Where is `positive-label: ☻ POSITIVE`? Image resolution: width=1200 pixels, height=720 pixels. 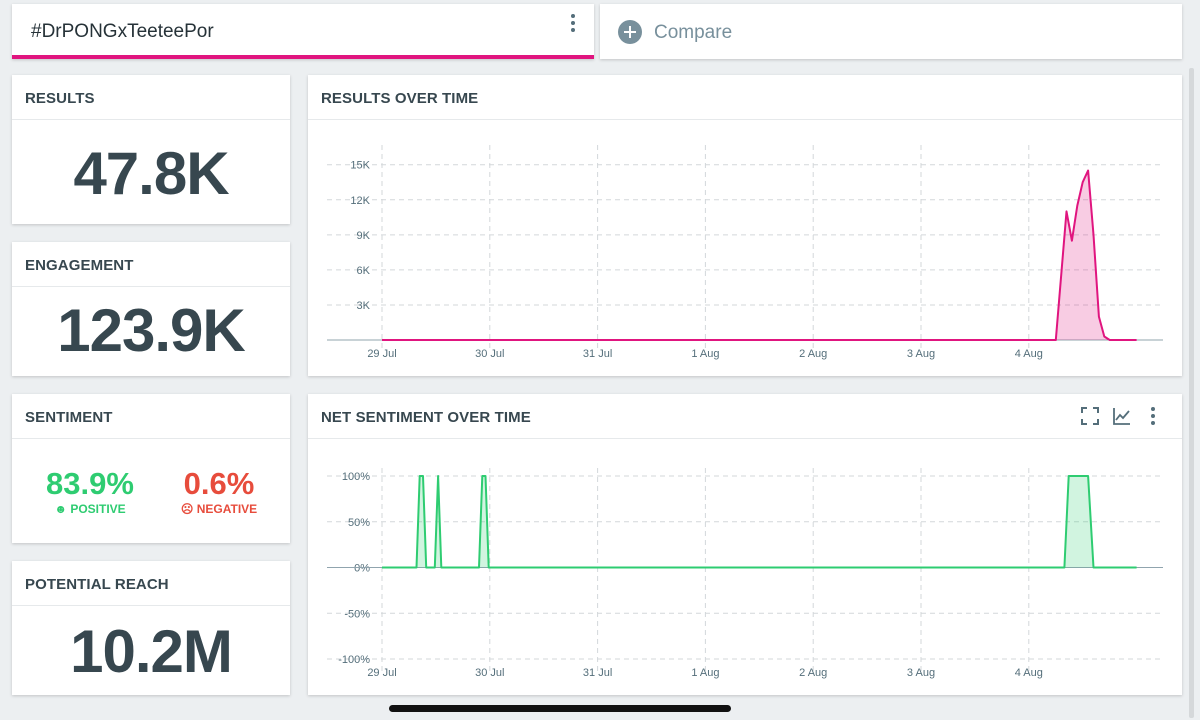 positive-label: ☻ POSITIVE is located at coordinates (90, 509).